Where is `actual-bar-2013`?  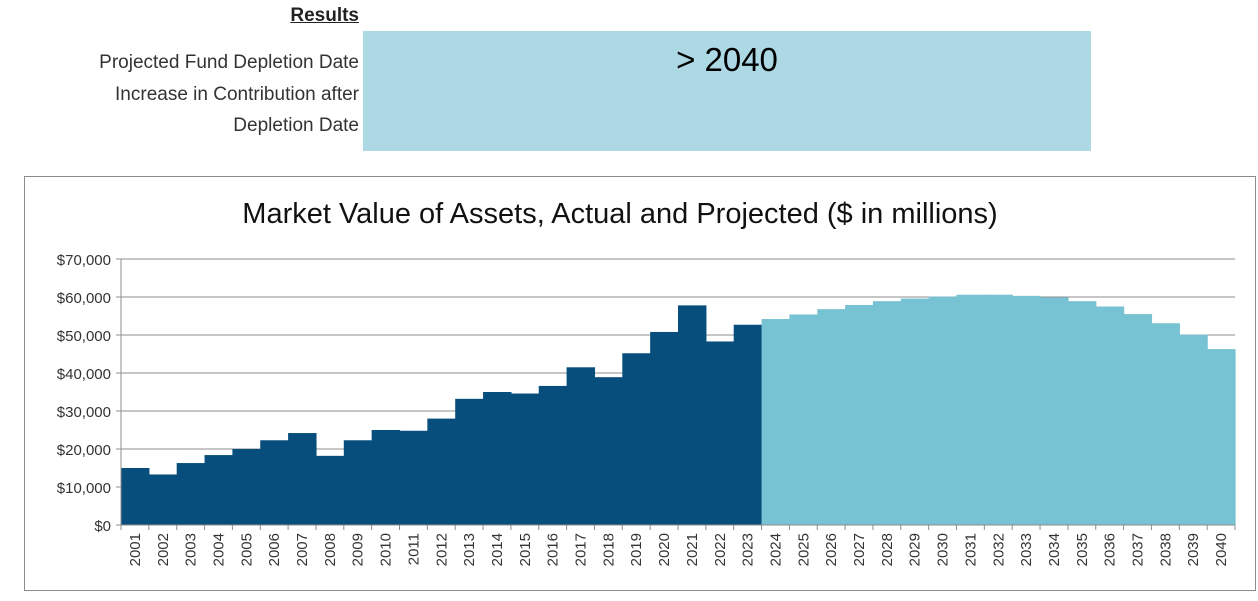 actual-bar-2013 is located at coordinates (469, 461).